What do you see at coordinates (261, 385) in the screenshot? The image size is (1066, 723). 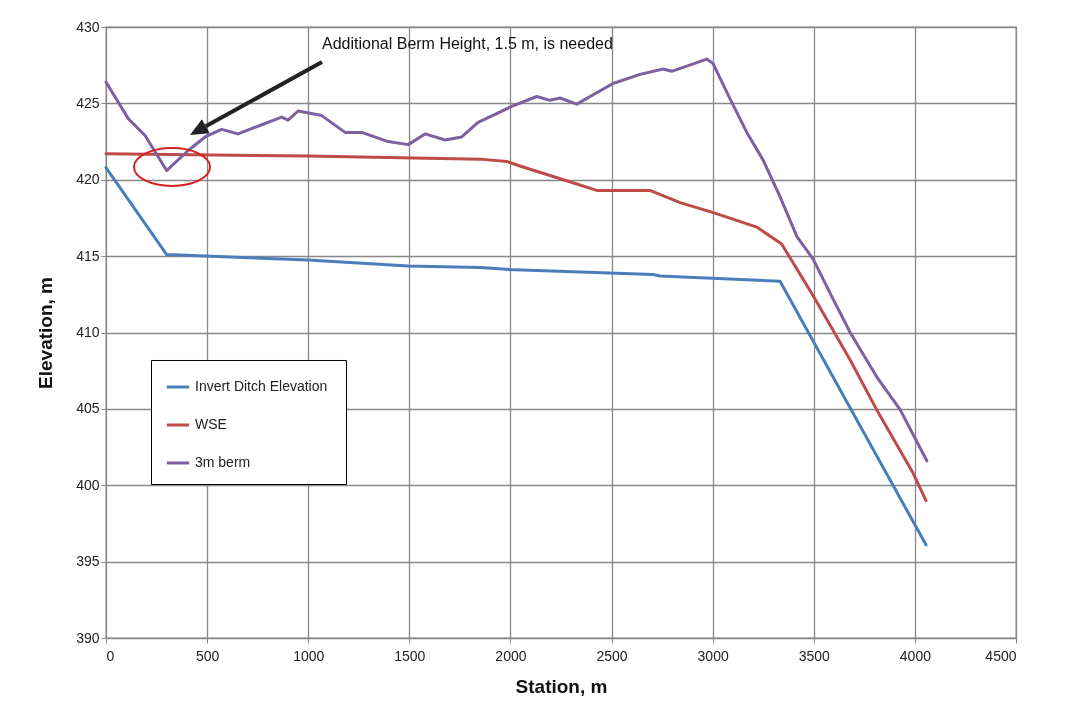 I see `legend-label: Invert Ditch Elevation` at bounding box center [261, 385].